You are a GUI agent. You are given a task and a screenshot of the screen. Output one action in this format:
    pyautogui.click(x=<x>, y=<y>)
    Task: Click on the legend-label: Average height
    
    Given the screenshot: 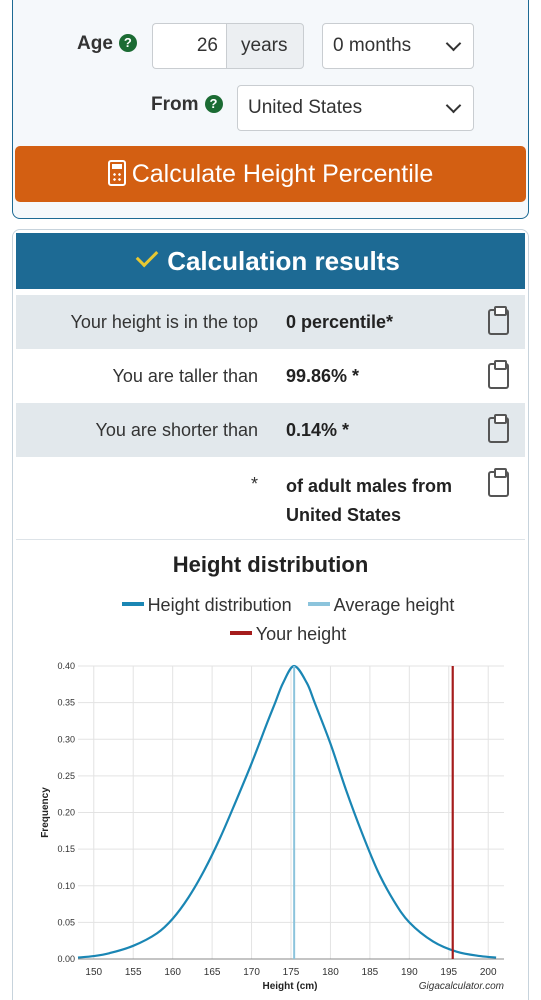 What is the action you would take?
    pyautogui.click(x=394, y=605)
    